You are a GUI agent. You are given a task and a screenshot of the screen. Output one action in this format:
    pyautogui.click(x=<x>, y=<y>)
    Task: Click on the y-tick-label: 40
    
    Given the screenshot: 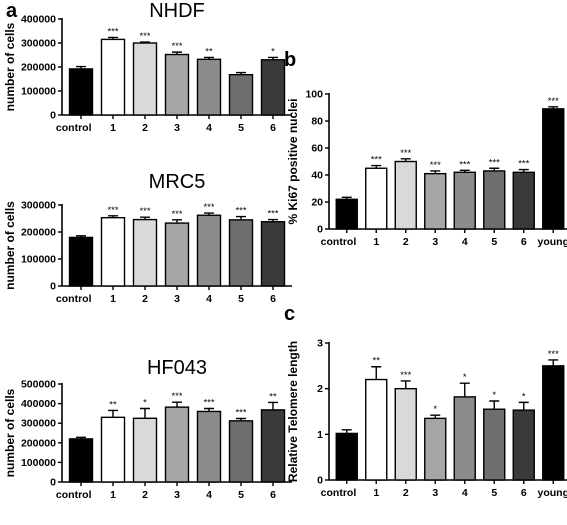 What is the action you would take?
    pyautogui.click(x=317, y=176)
    